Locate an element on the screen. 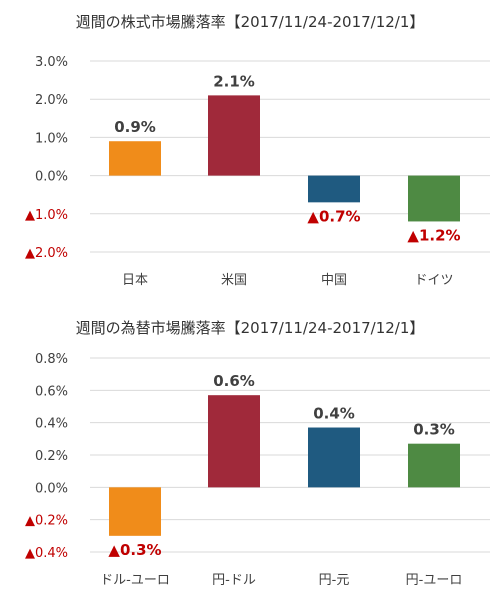 The width and height of the screenshot is (501, 600). data-label: 0.9% is located at coordinates (135, 127).